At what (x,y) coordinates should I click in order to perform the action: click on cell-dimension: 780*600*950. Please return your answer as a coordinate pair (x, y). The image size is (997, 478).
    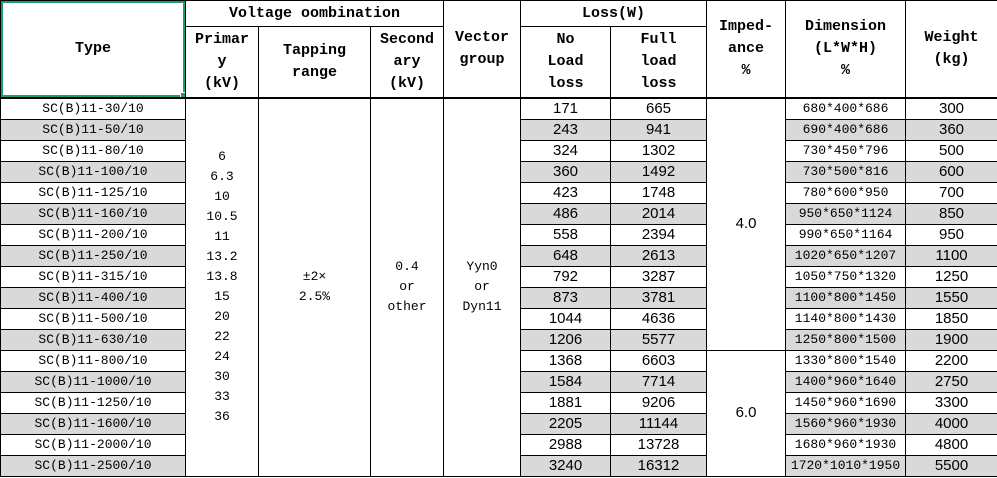
    Looking at the image, I should click on (846, 192).